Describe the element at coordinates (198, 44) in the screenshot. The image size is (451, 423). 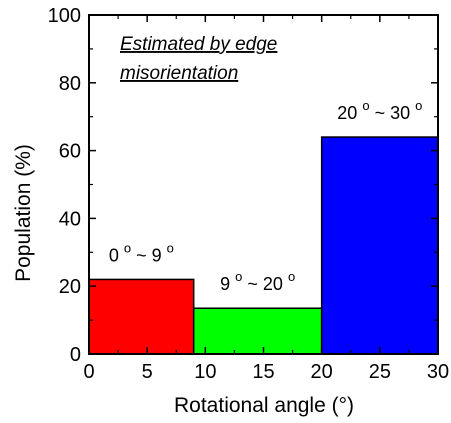
I see `annotation-line-1: Estimated by edge` at that location.